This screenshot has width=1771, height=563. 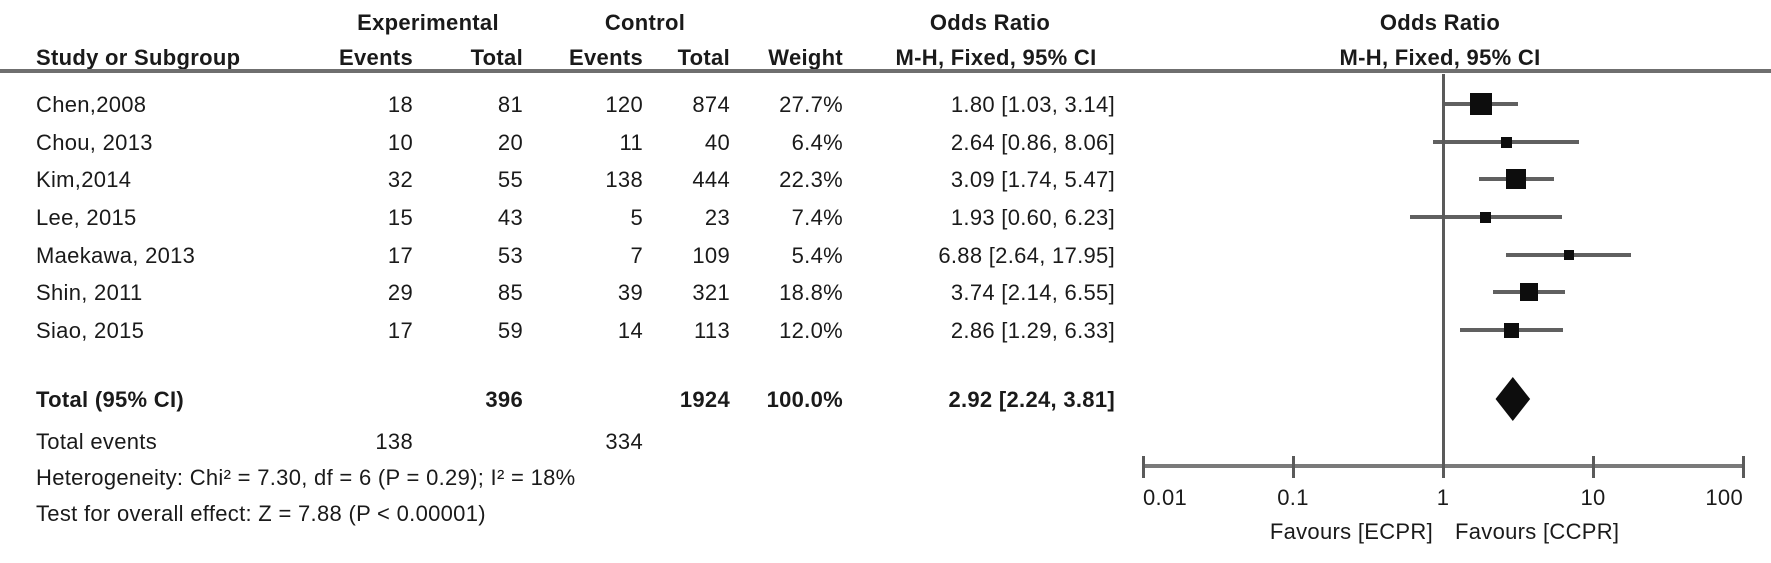 What do you see at coordinates (817, 217) in the screenshot?
I see `weight-cell: 7.4%` at bounding box center [817, 217].